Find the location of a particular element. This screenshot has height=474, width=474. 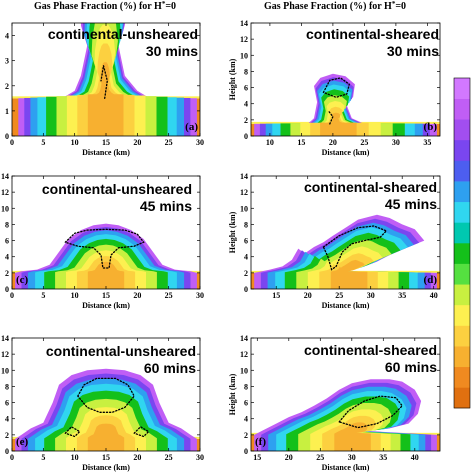

left-column-title: Gas Phase Fraction (%) for H*=0 is located at coordinates (105, 6).